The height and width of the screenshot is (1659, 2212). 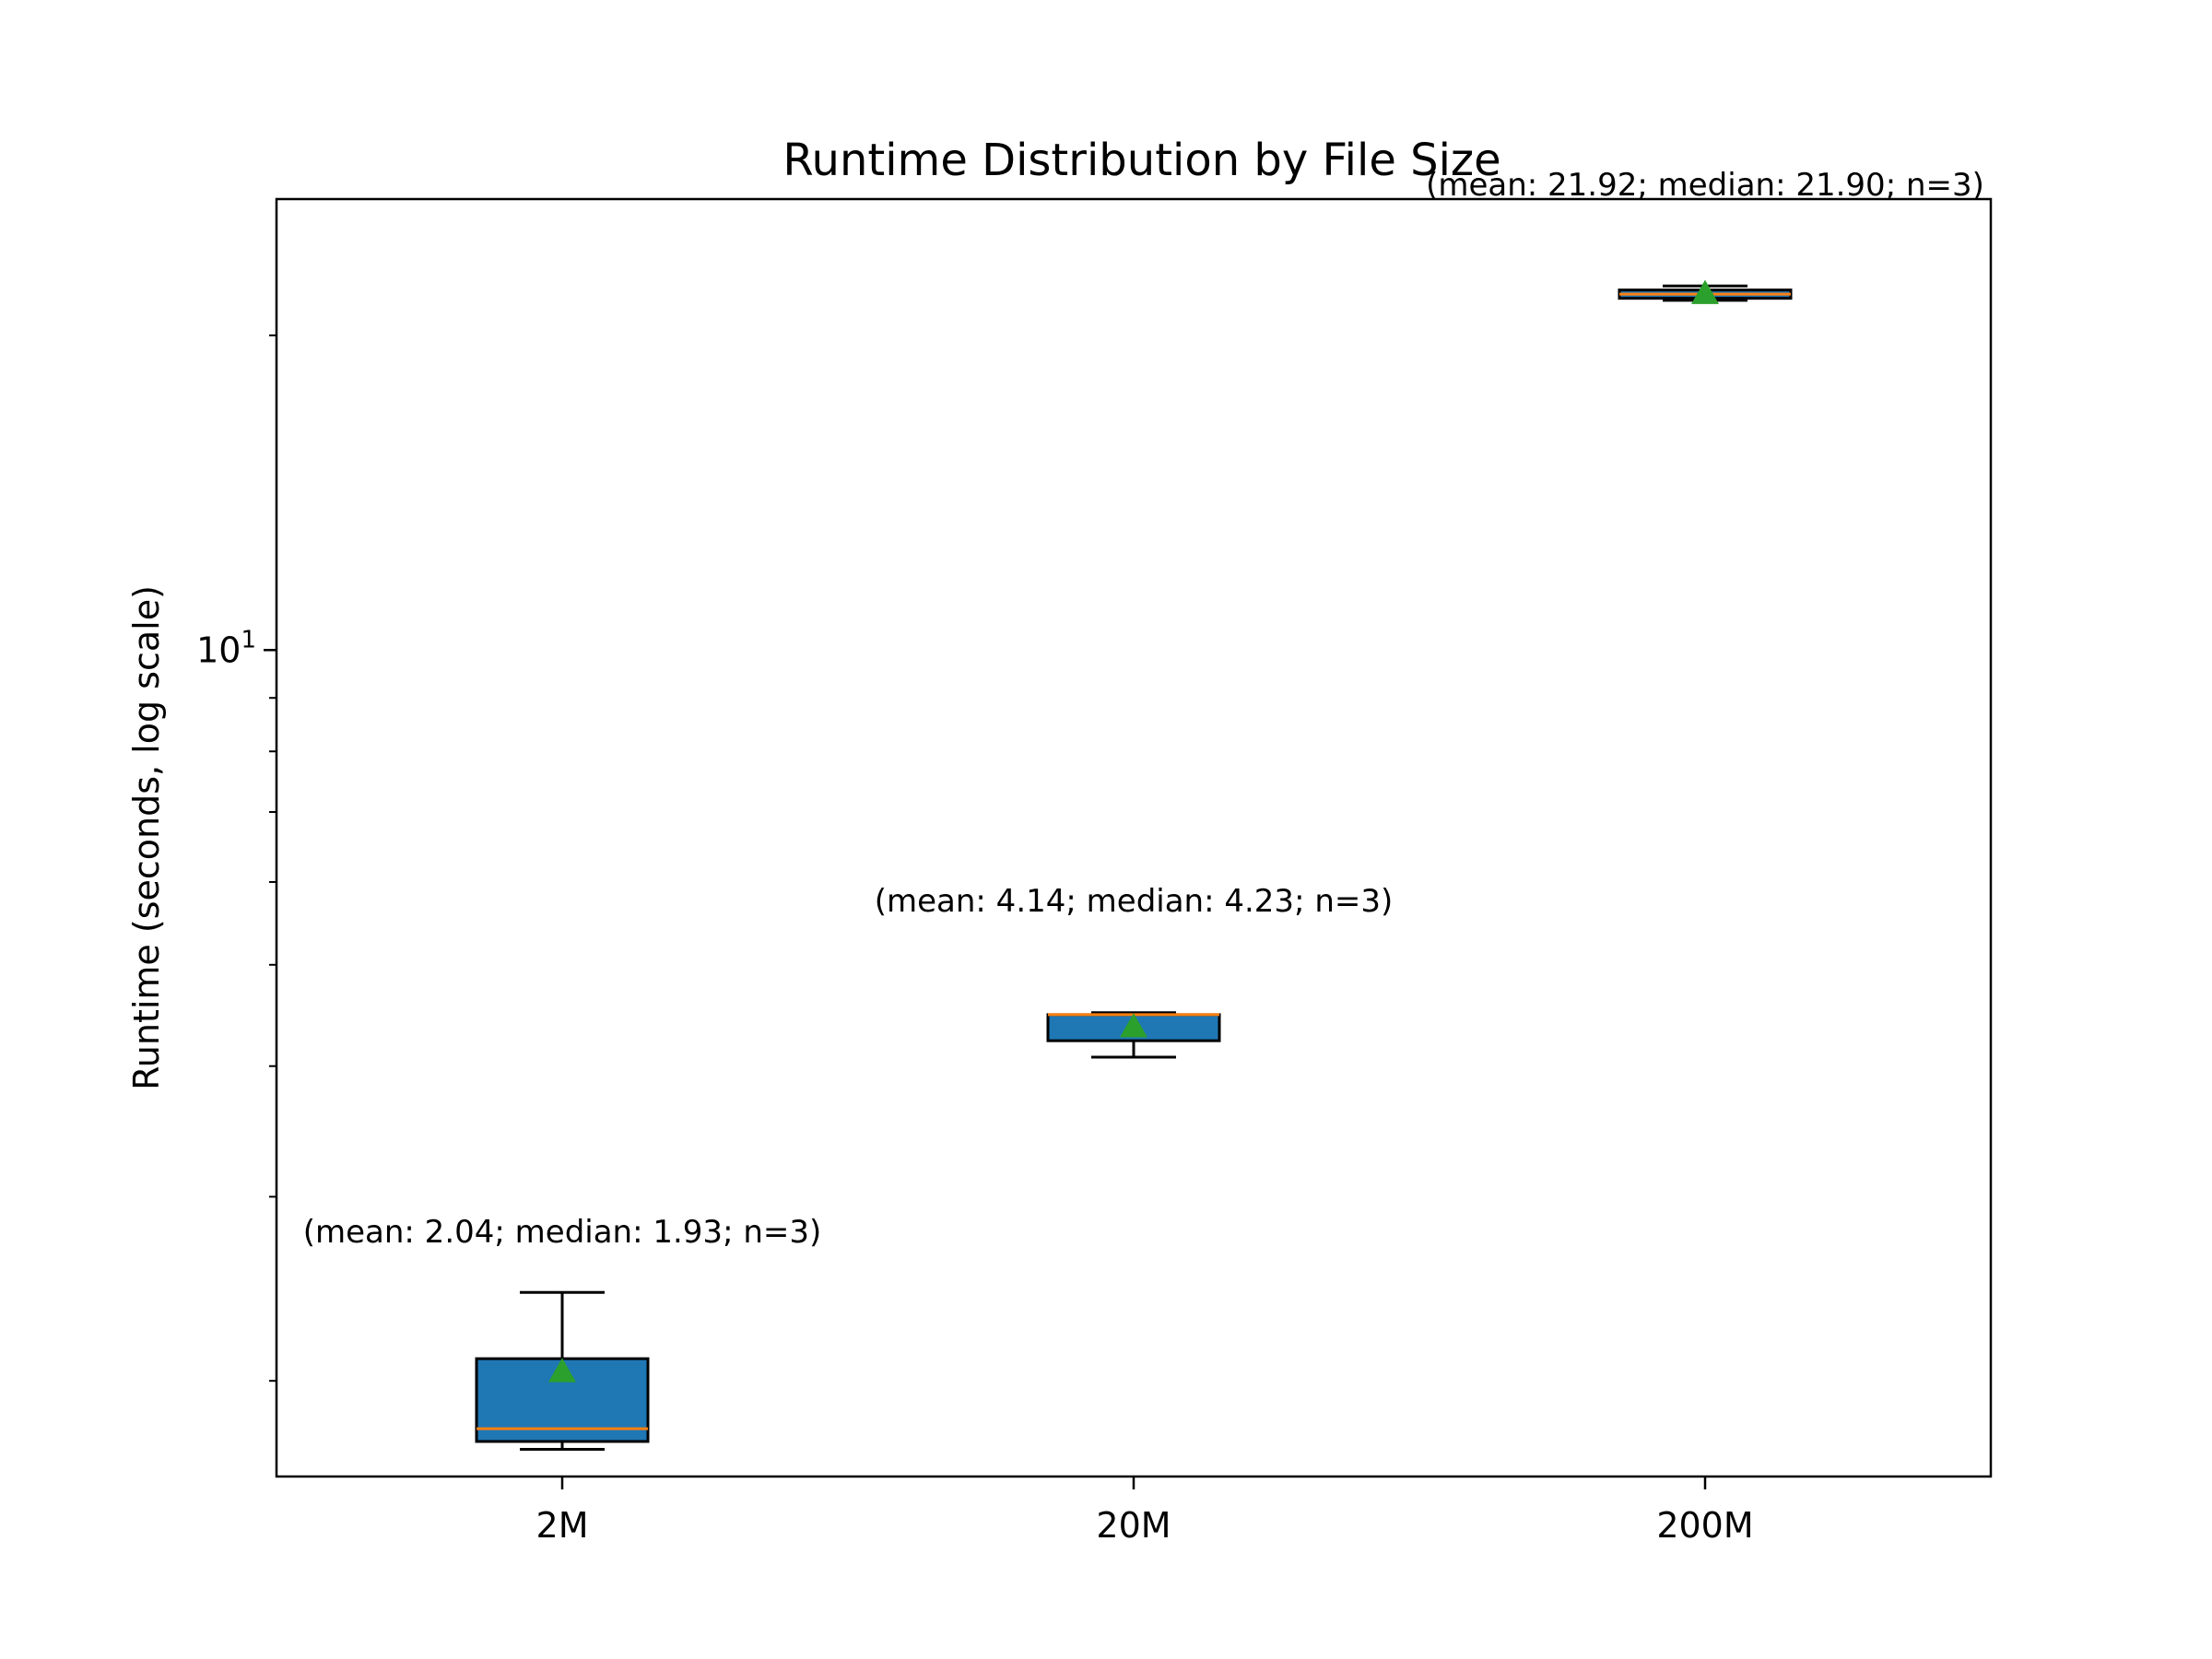 What do you see at coordinates (1133, 1525) in the screenshot?
I see `x-tick-label: 20M` at bounding box center [1133, 1525].